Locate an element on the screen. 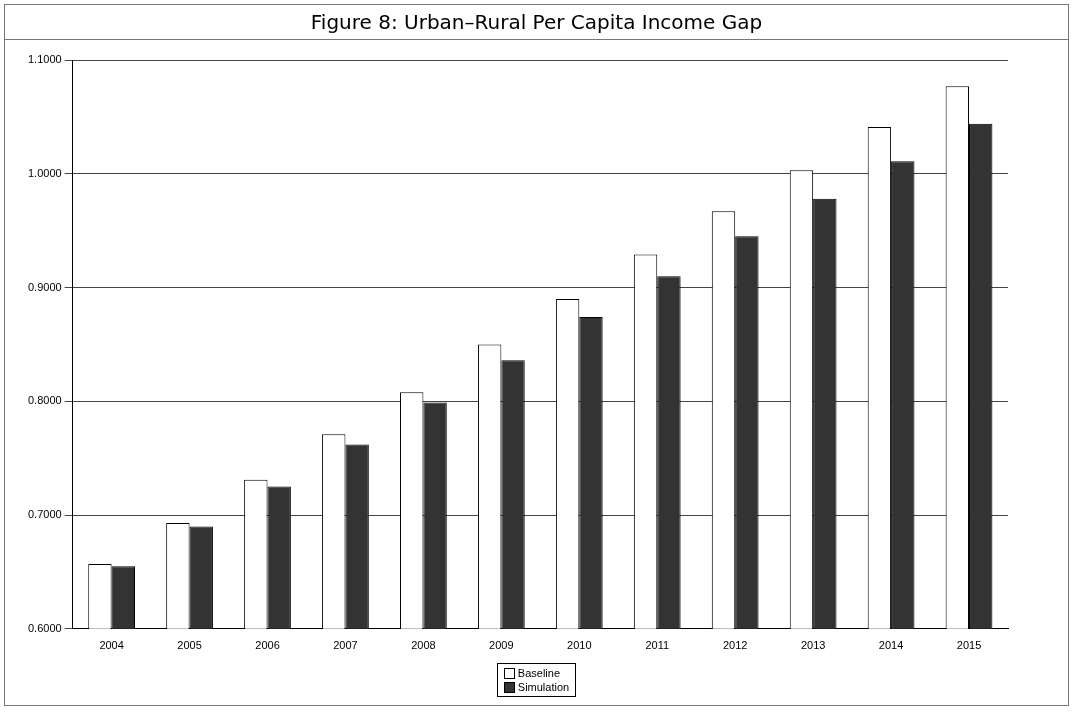  x-tick-label: 2005 is located at coordinates (189, 645).